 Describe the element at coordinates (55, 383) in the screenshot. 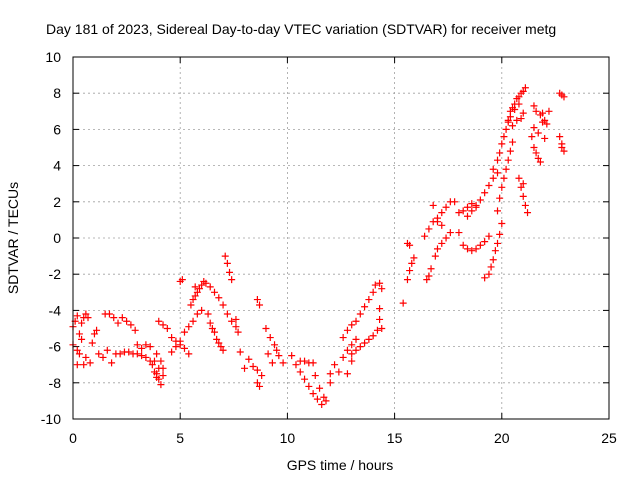

I see `y-tick-label: -8` at that location.